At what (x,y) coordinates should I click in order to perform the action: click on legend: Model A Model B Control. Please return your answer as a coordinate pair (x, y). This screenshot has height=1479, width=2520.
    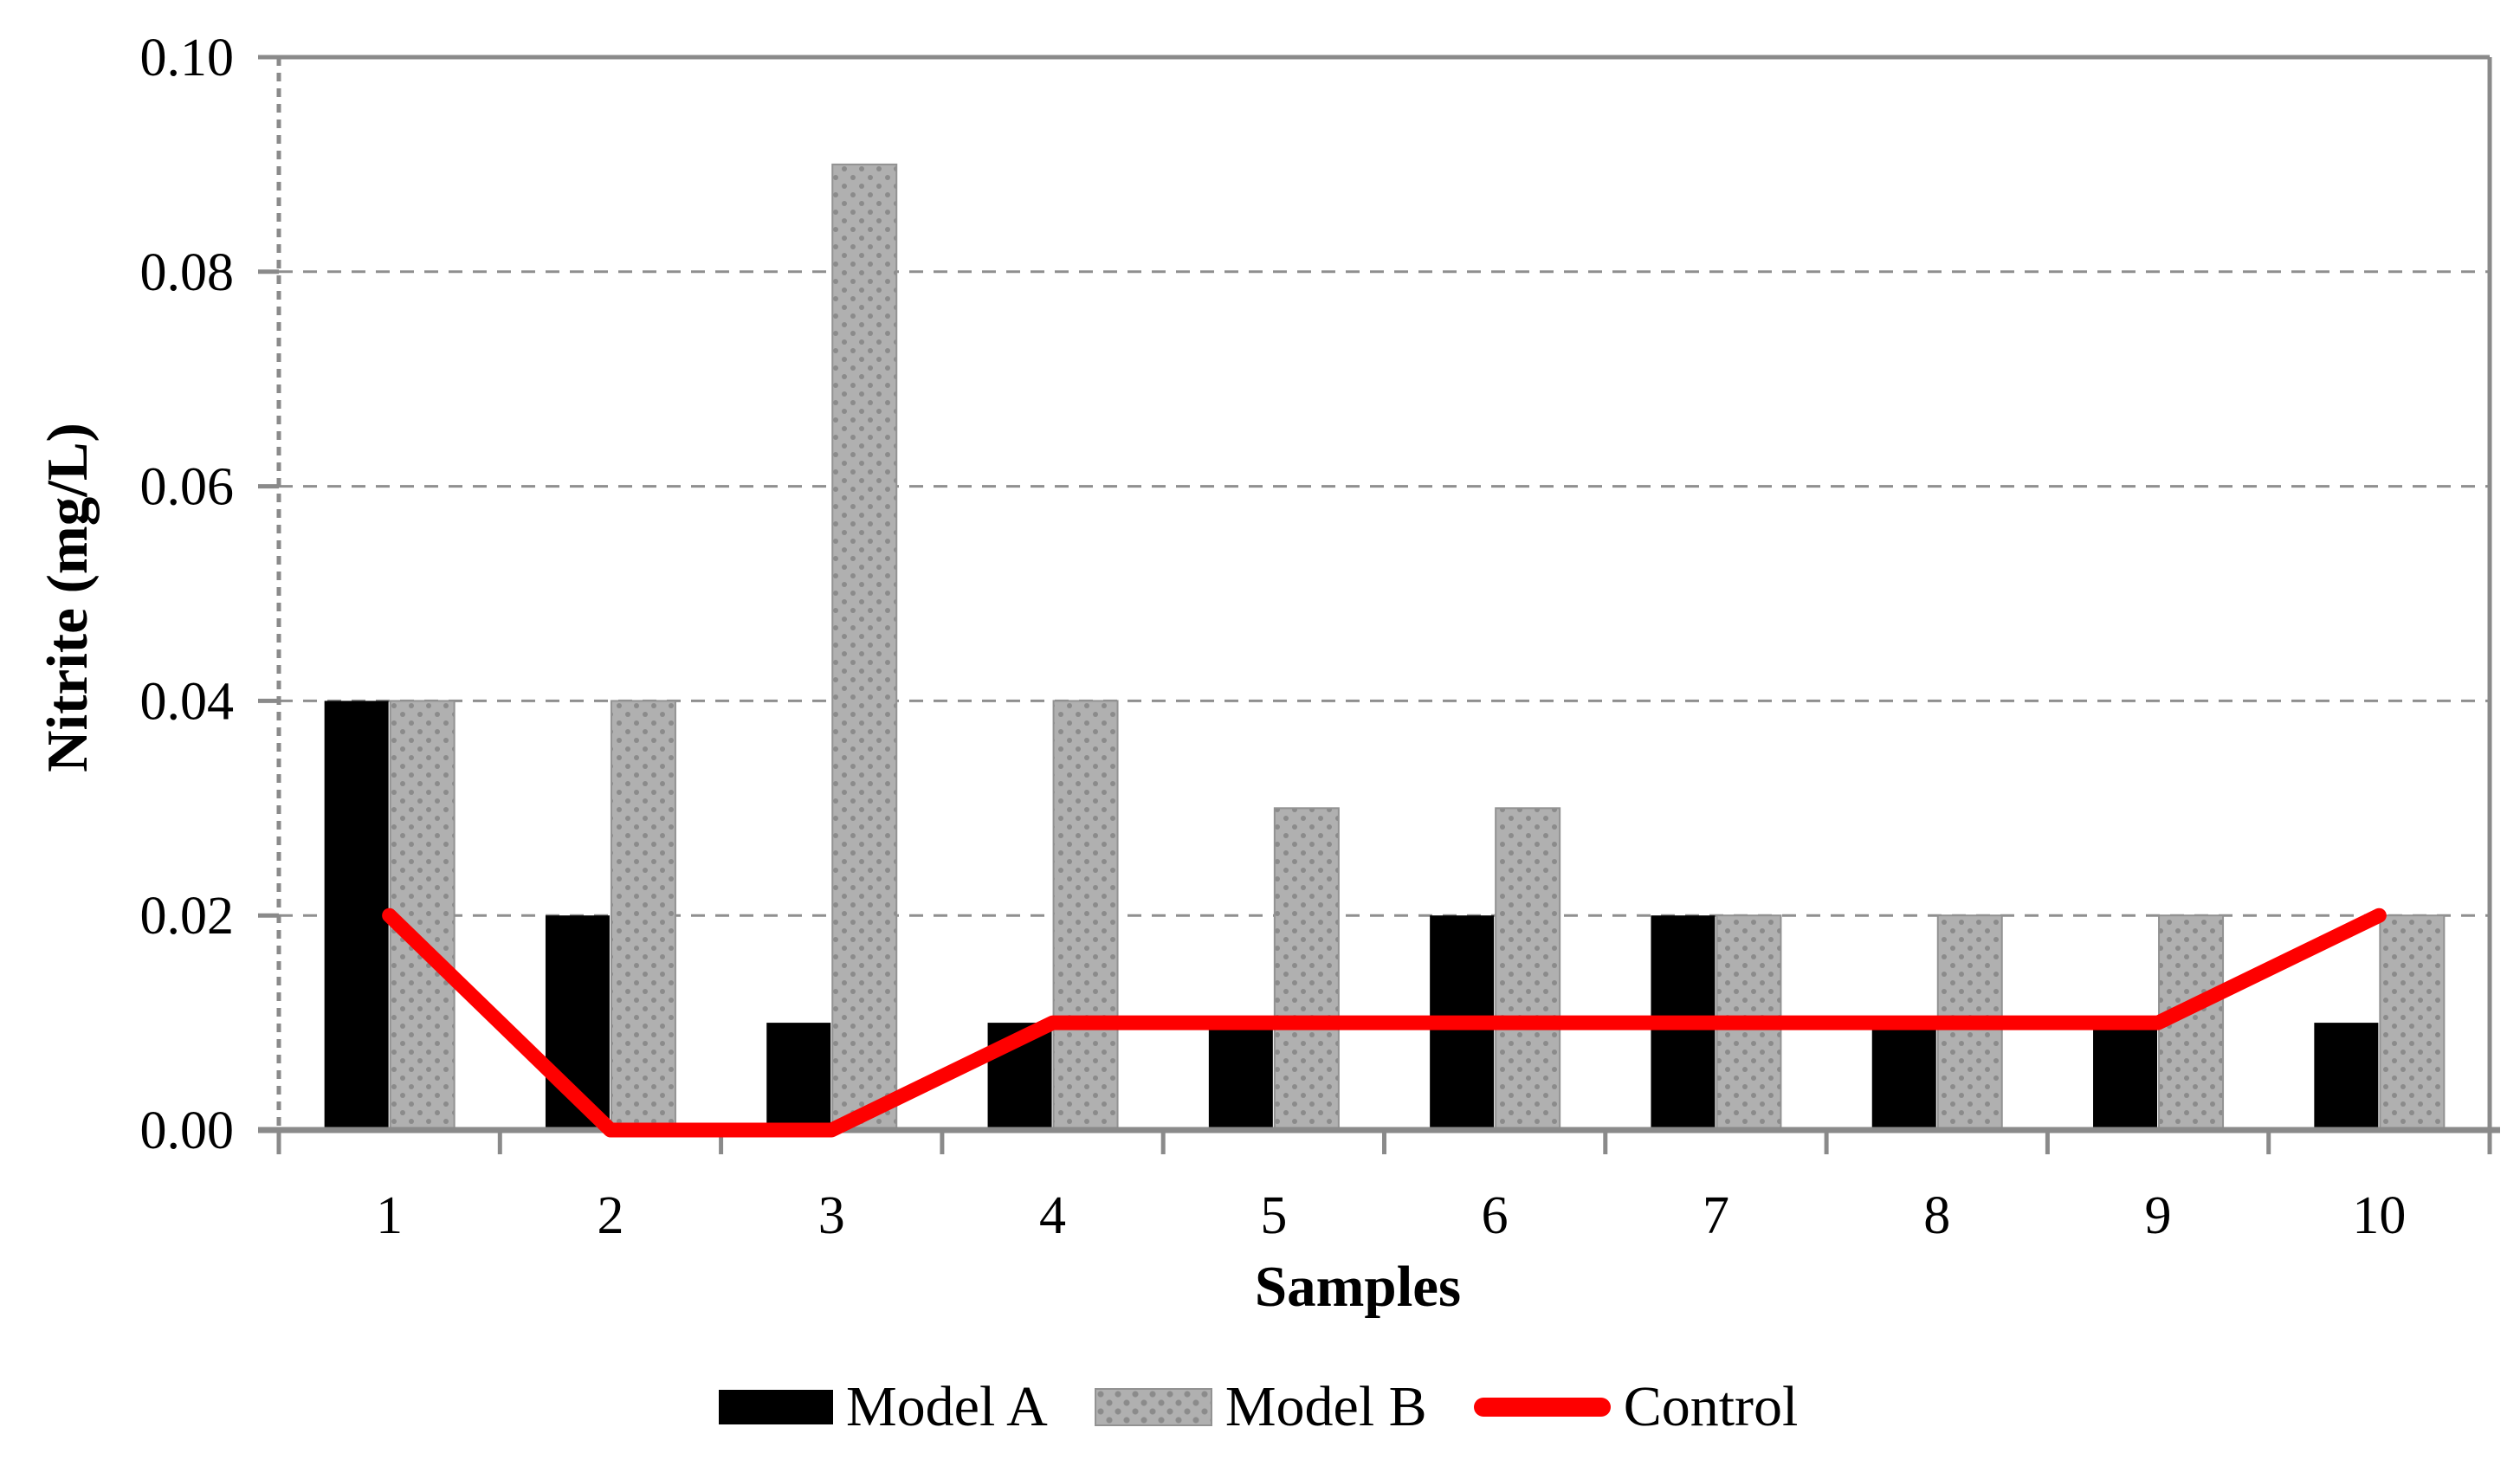
    Looking at the image, I should click on (1258, 1407).